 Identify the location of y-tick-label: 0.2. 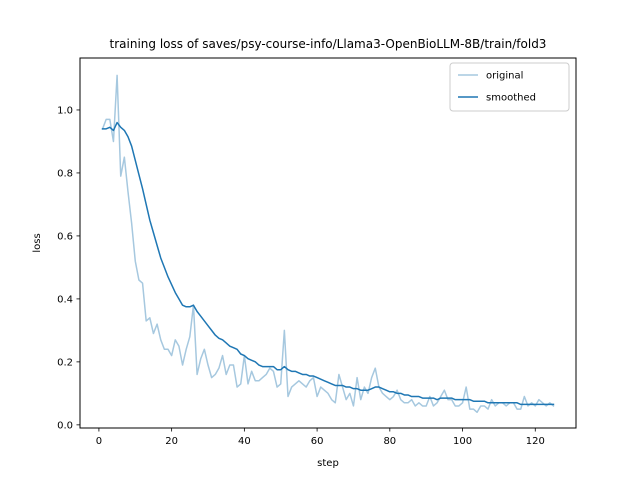
(65, 362).